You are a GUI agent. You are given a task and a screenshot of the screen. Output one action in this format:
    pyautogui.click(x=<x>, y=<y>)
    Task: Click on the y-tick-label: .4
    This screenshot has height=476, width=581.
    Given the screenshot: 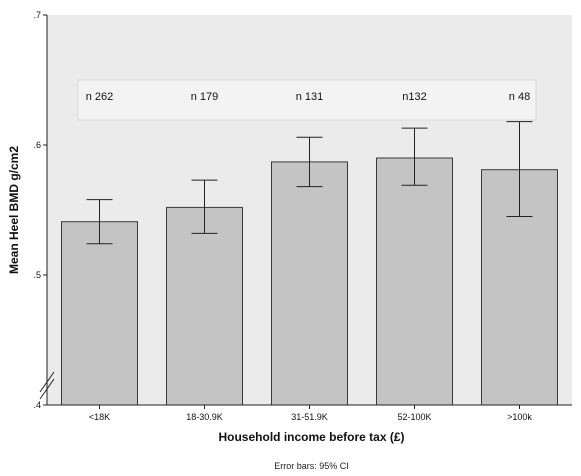 What is the action you would take?
    pyautogui.click(x=37, y=405)
    